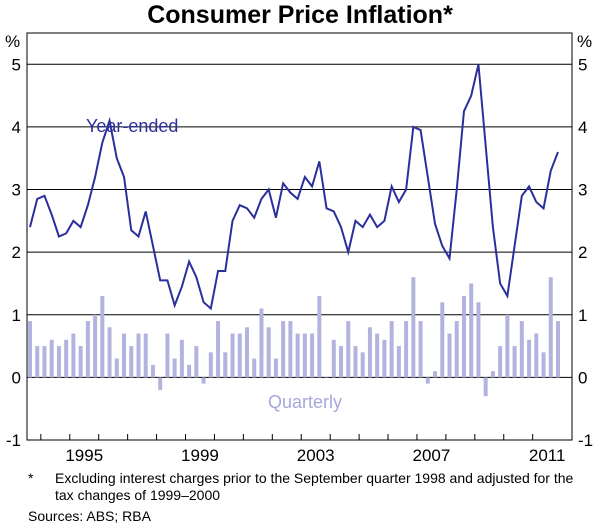  What do you see at coordinates (200, 455) in the screenshot?
I see `x-tick-label: 1999` at bounding box center [200, 455].